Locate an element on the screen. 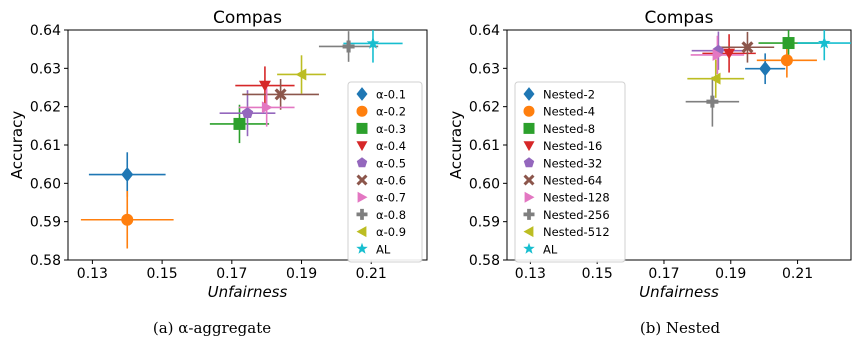  legend-label: Nested-256 is located at coordinates (576, 215).